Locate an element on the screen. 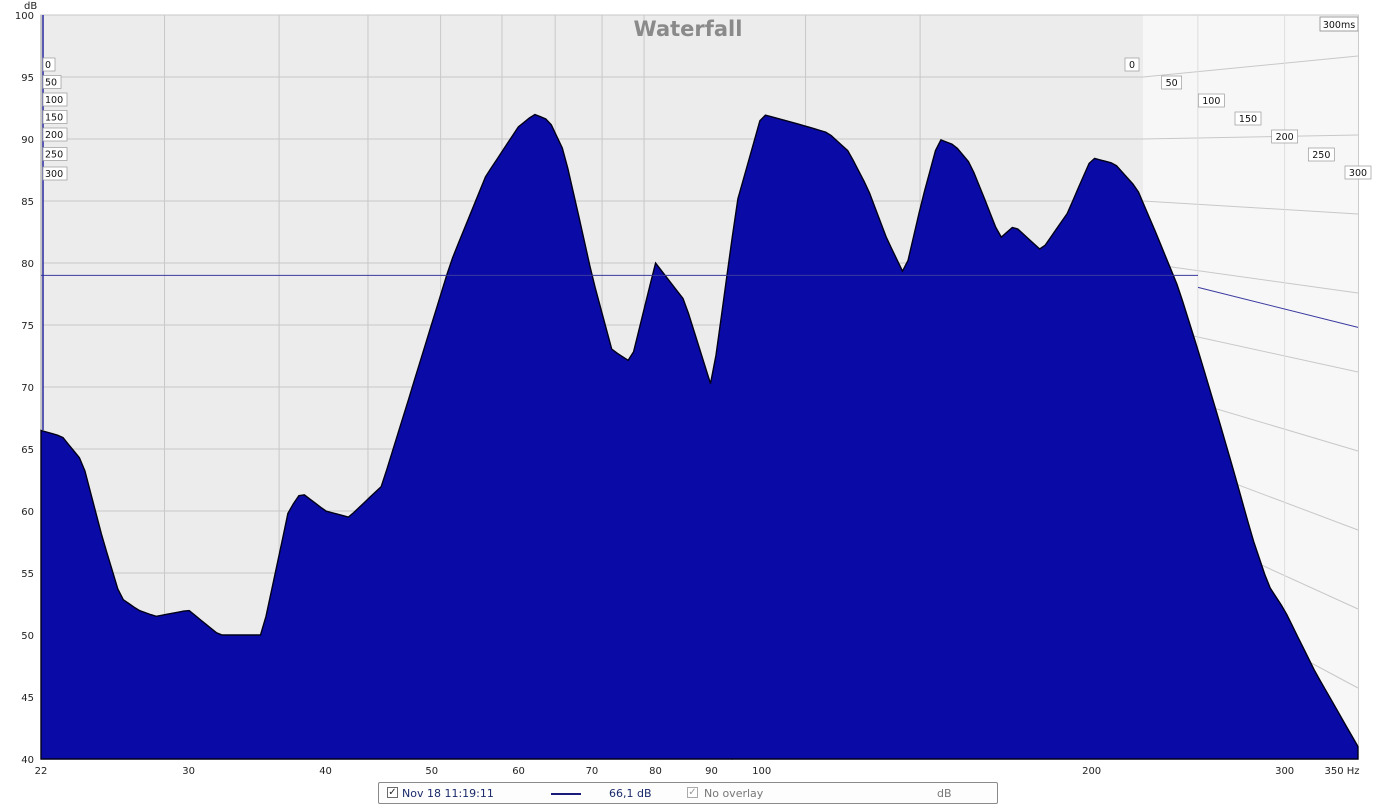 This screenshot has height=807, width=1377. x-tick-label: 90 is located at coordinates (711, 771).